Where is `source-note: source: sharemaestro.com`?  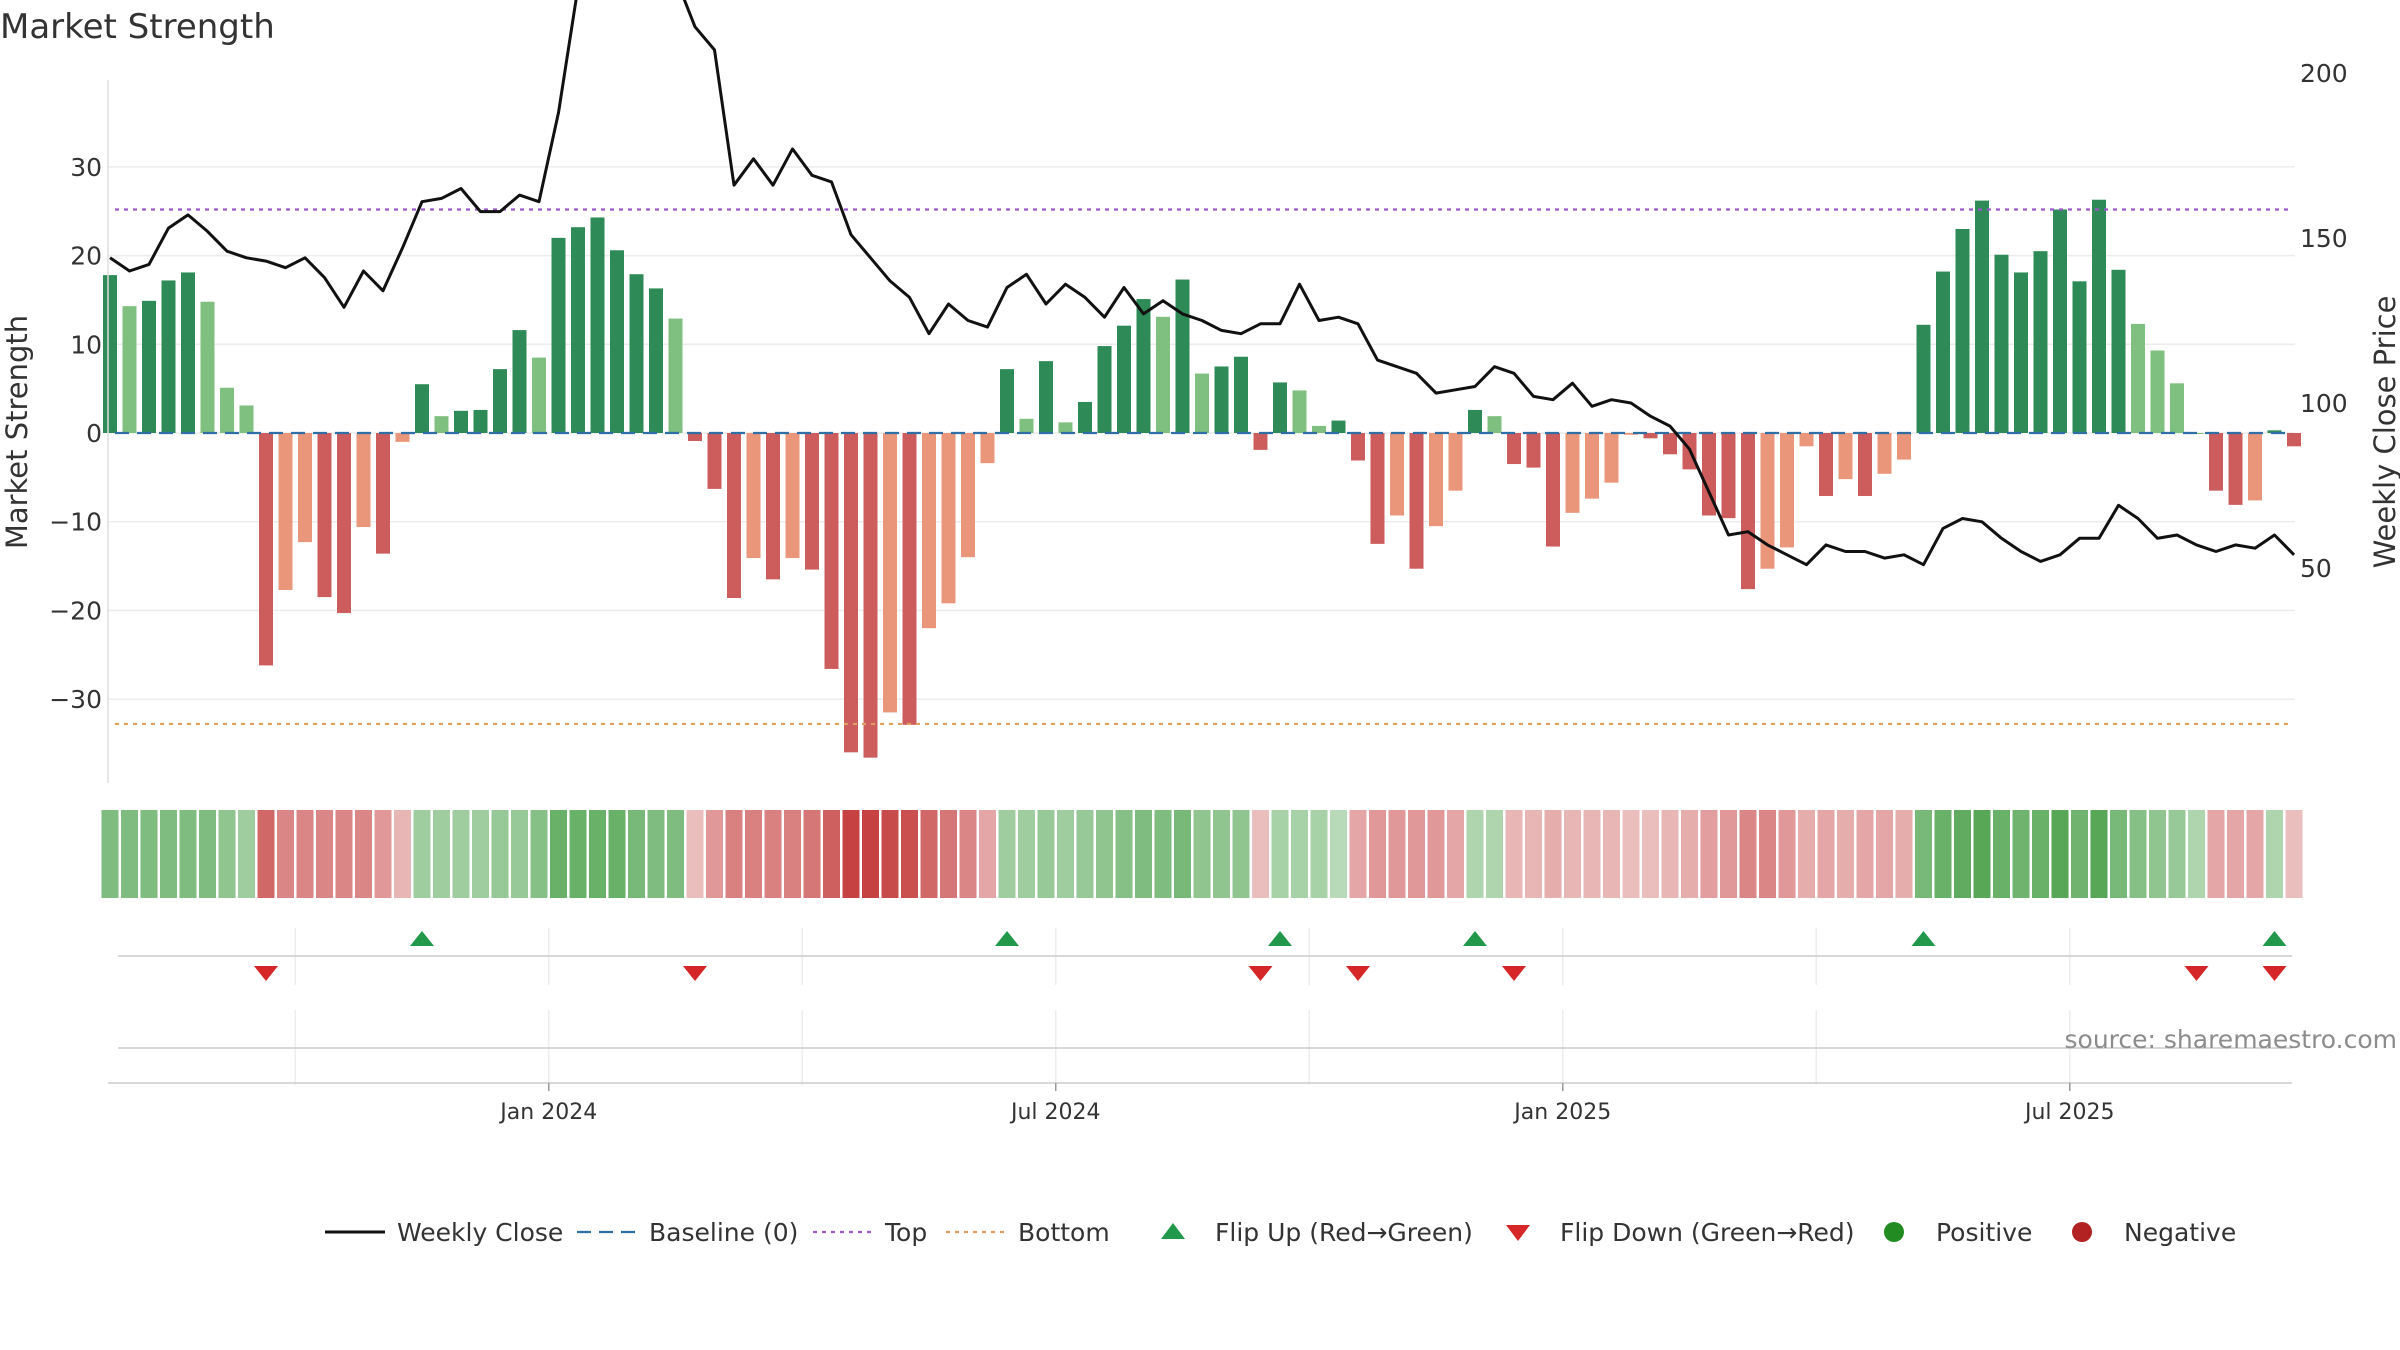
source-note: source: sharemaestro.com is located at coordinates (2231, 1039).